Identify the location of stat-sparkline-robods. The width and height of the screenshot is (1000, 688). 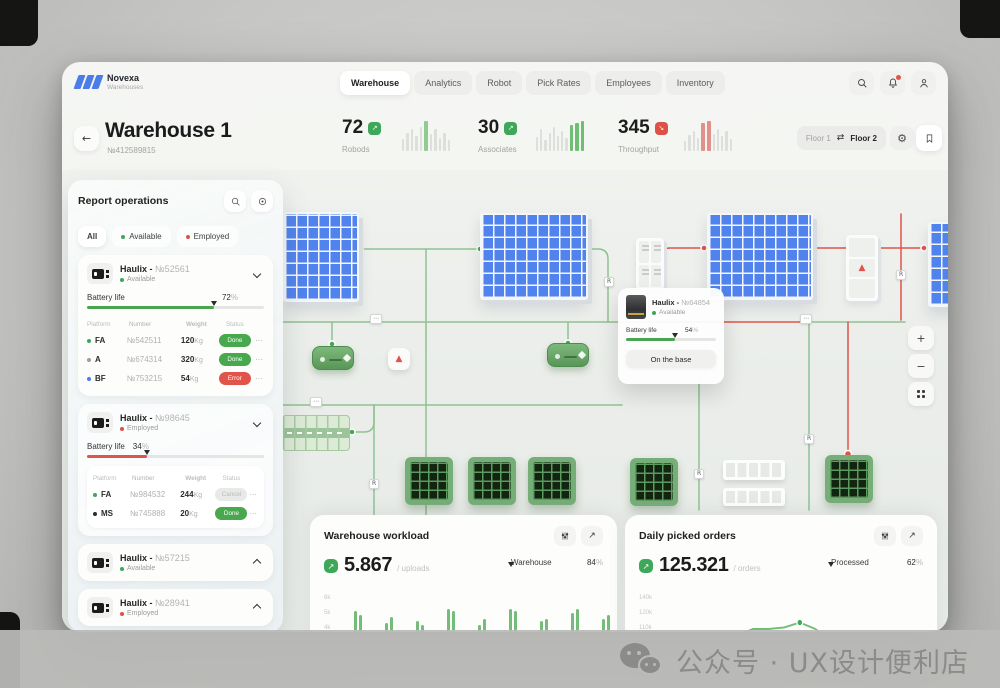
(426, 134).